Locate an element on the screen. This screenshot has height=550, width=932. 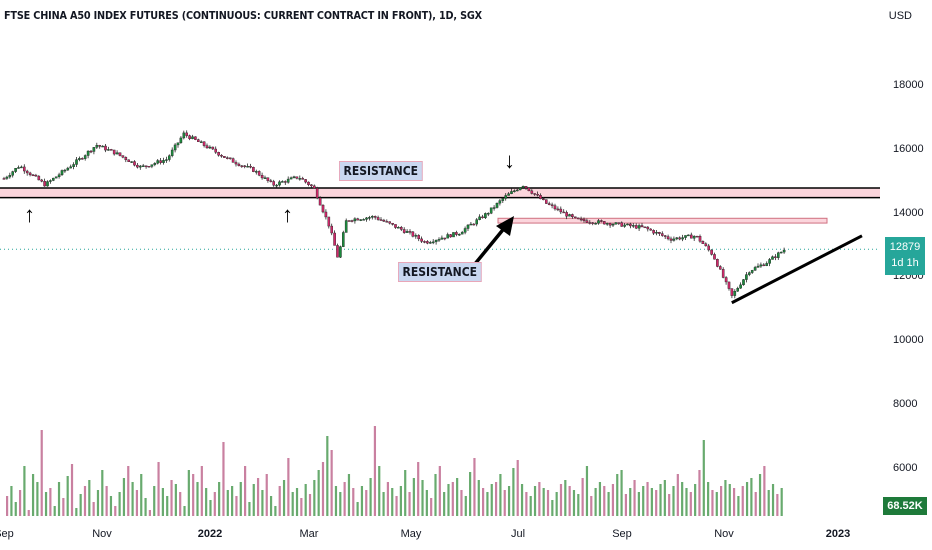
x-tick-label: Mar is located at coordinates (309, 534).